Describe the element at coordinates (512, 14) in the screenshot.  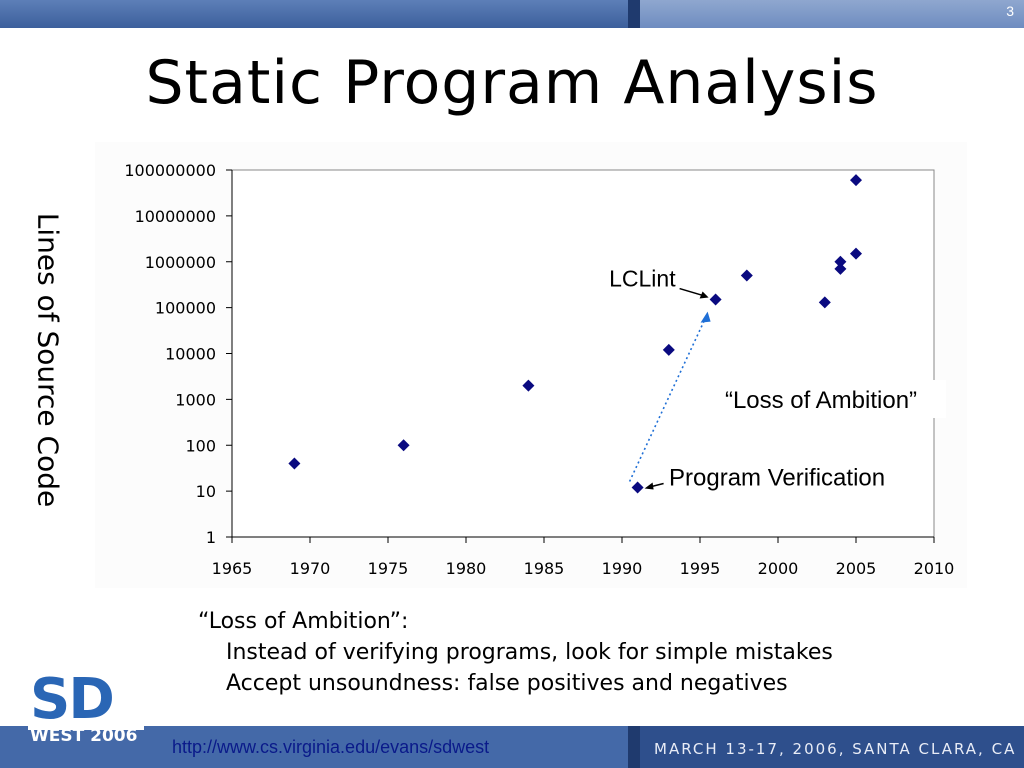
I see `top-banner: 3` at that location.